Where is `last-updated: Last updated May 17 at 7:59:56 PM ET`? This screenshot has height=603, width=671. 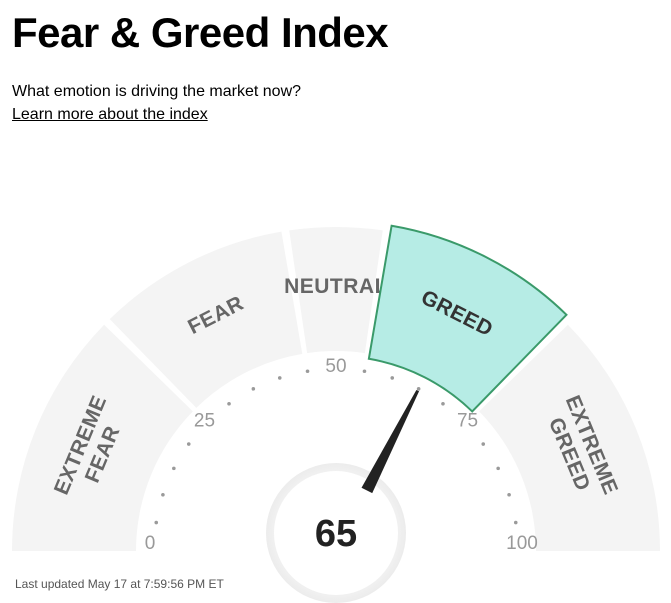
last-updated: Last updated May 17 at 7:59:56 PM ET is located at coordinates (119, 584).